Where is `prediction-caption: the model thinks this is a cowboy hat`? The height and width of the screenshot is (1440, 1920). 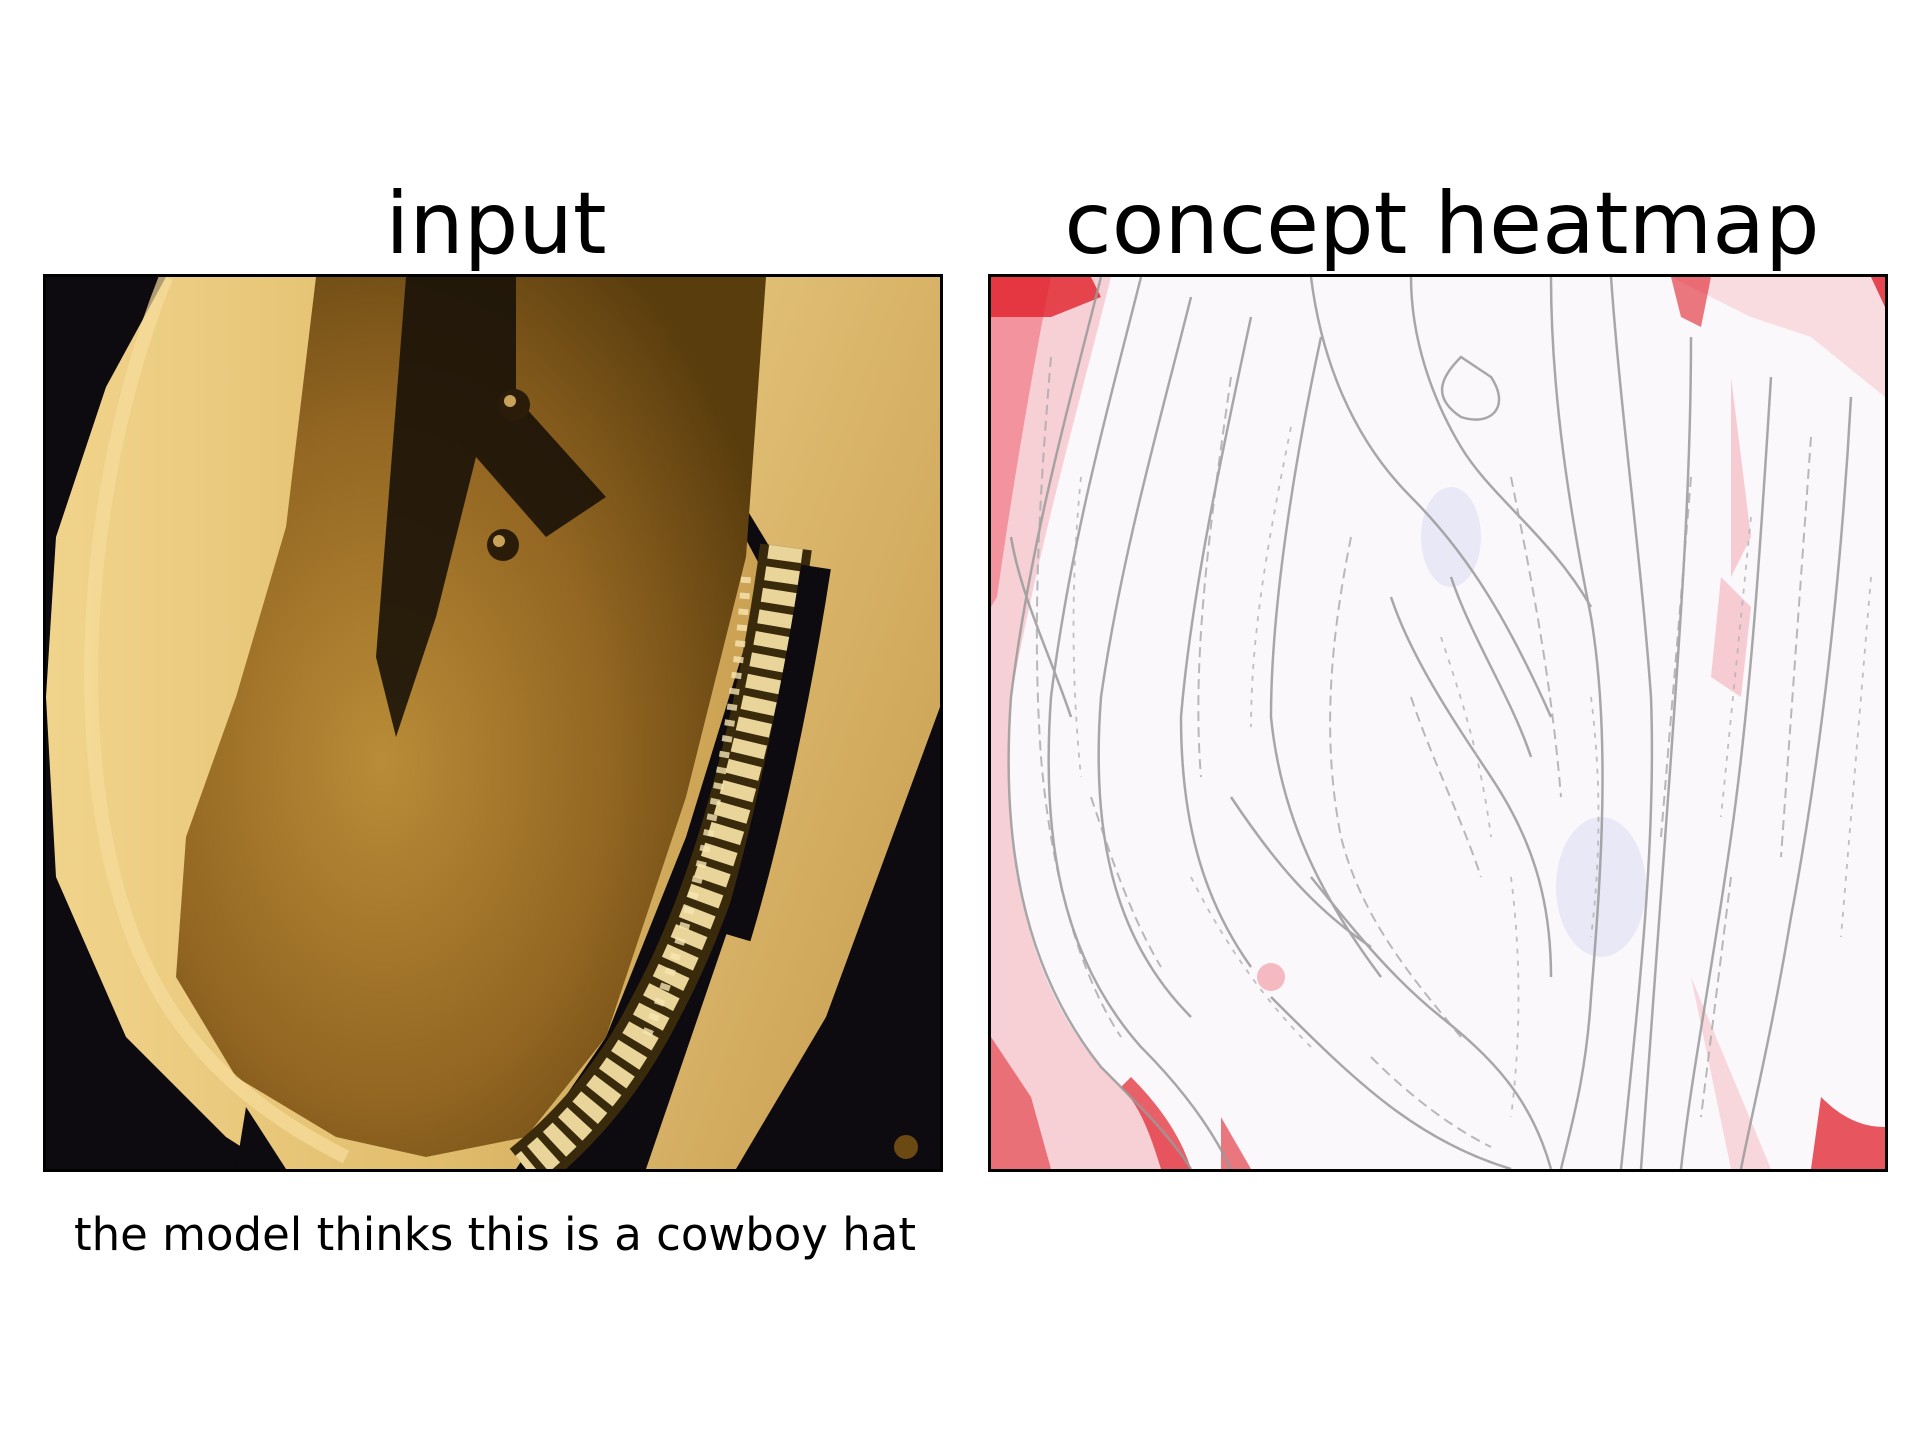
prediction-caption: the model thinks this is a cowboy hat is located at coordinates (495, 1234).